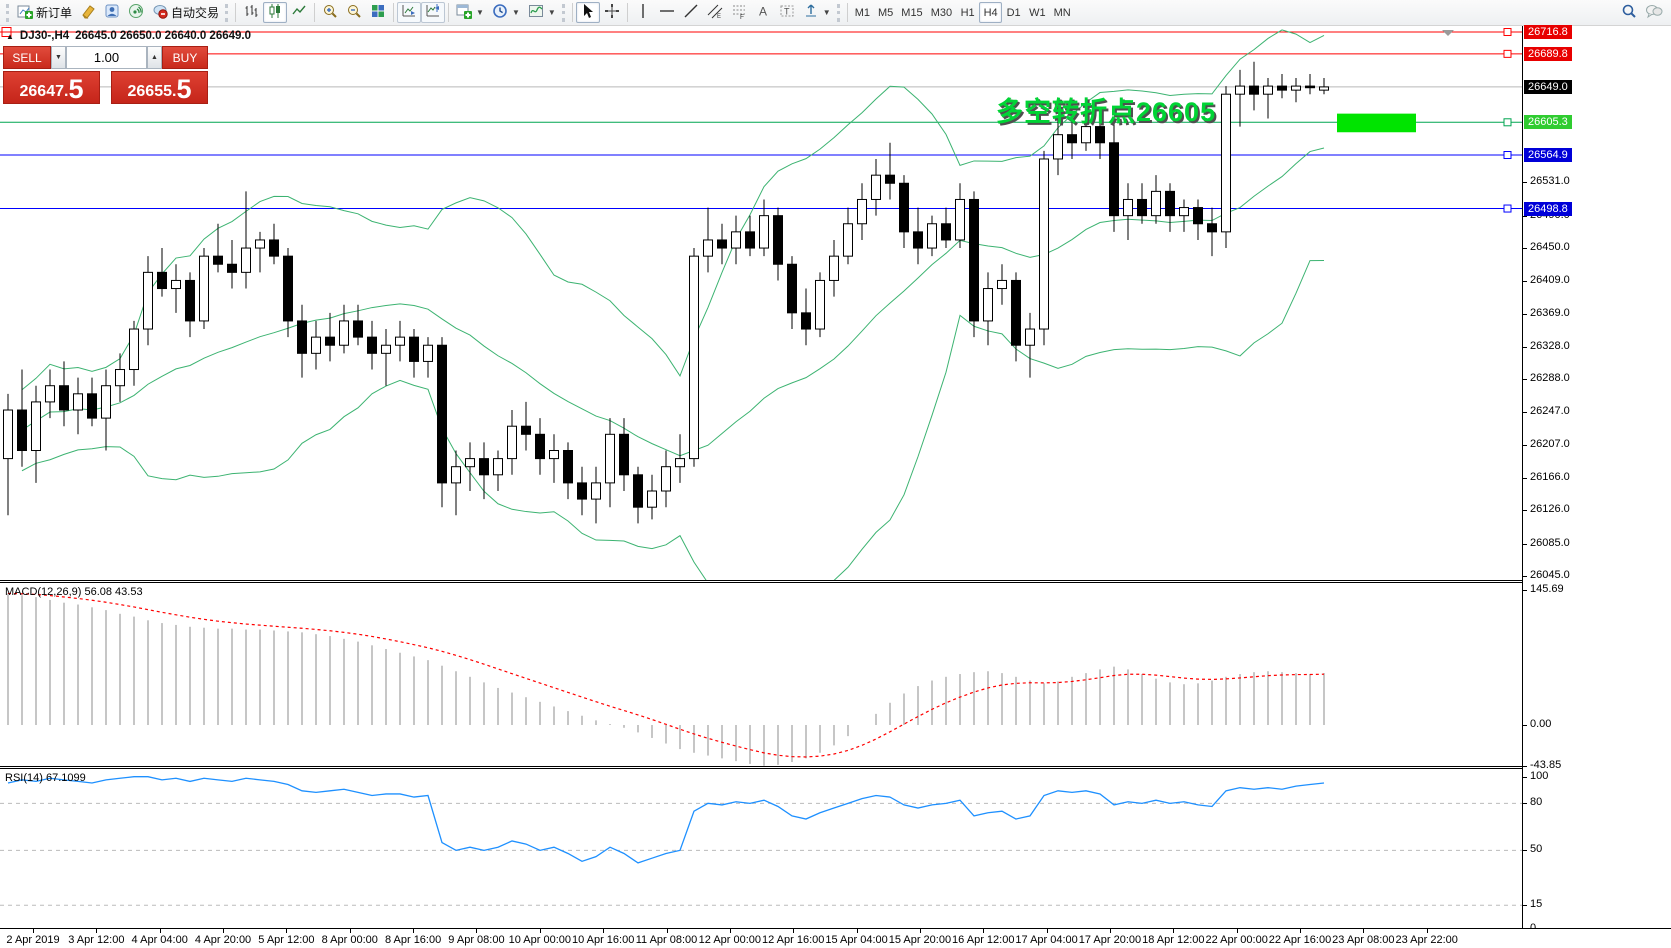  I want to click on cursor-tool-button, so click(587, 12).